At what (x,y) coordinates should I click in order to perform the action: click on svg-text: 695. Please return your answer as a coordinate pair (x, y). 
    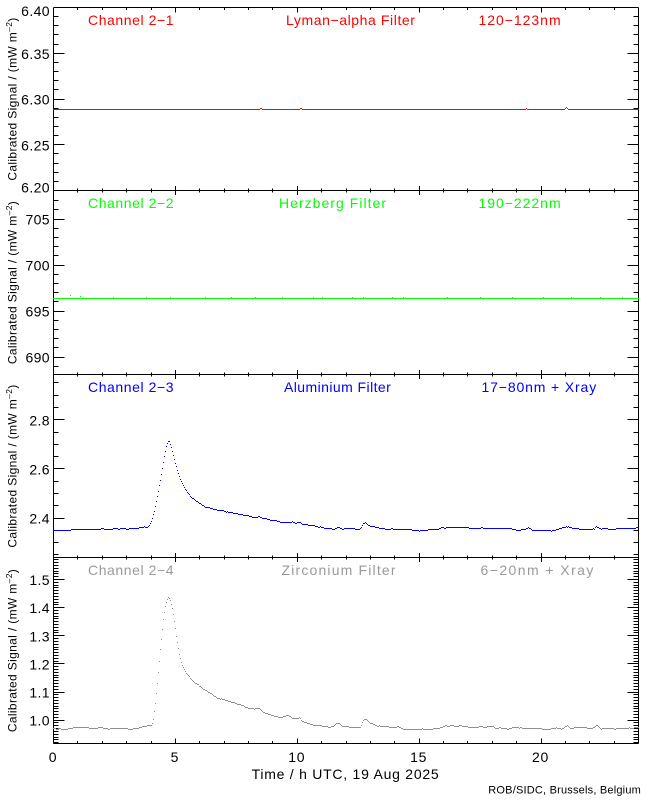
    Looking at the image, I should click on (37, 312).